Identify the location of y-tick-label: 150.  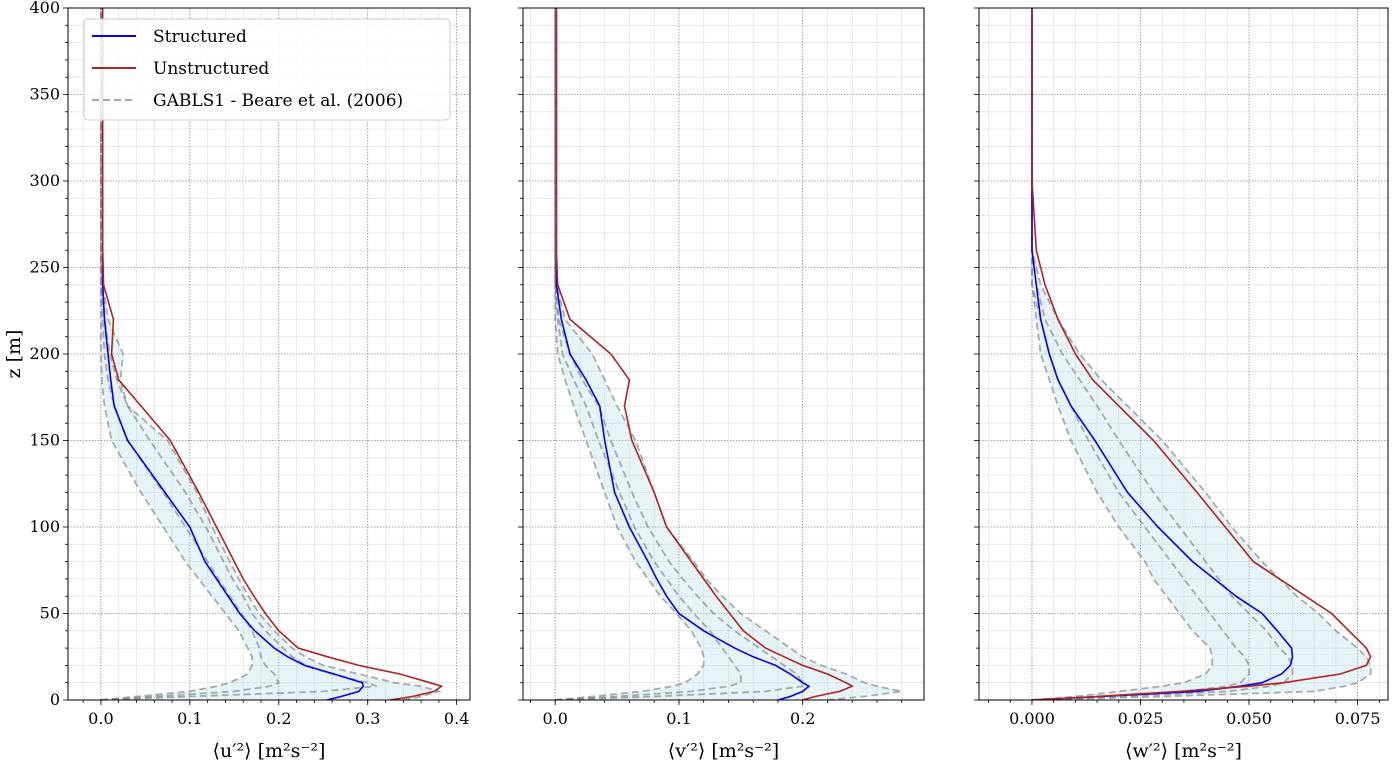
(44, 440).